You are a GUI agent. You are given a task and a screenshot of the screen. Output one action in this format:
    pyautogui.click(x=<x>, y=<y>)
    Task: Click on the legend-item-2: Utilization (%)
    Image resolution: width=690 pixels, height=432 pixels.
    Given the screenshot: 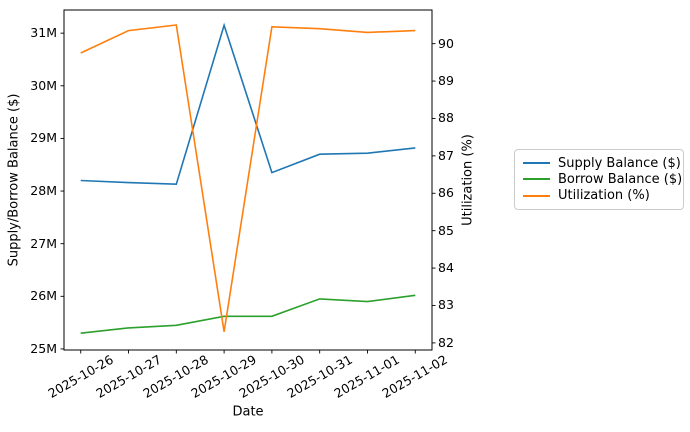 What is the action you would take?
    pyautogui.click(x=599, y=196)
    